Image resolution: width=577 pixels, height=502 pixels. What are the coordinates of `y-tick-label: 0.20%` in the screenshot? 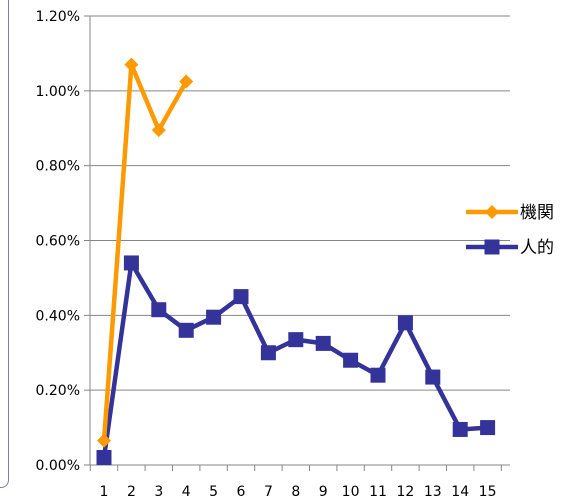 It's located at (58, 391).